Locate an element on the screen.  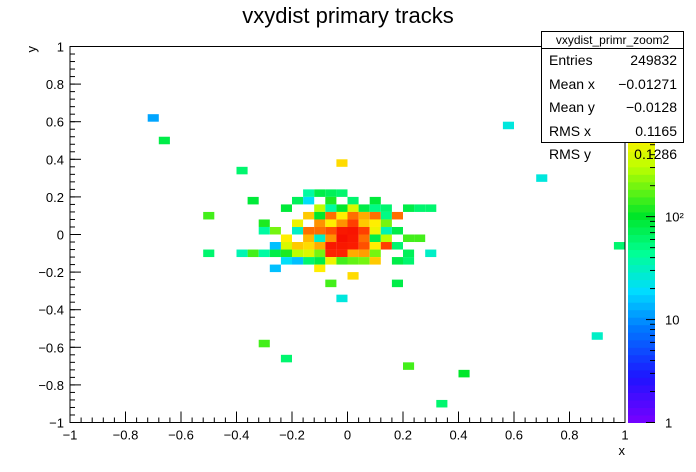
x-tick-label: 0 is located at coordinates (347, 435).